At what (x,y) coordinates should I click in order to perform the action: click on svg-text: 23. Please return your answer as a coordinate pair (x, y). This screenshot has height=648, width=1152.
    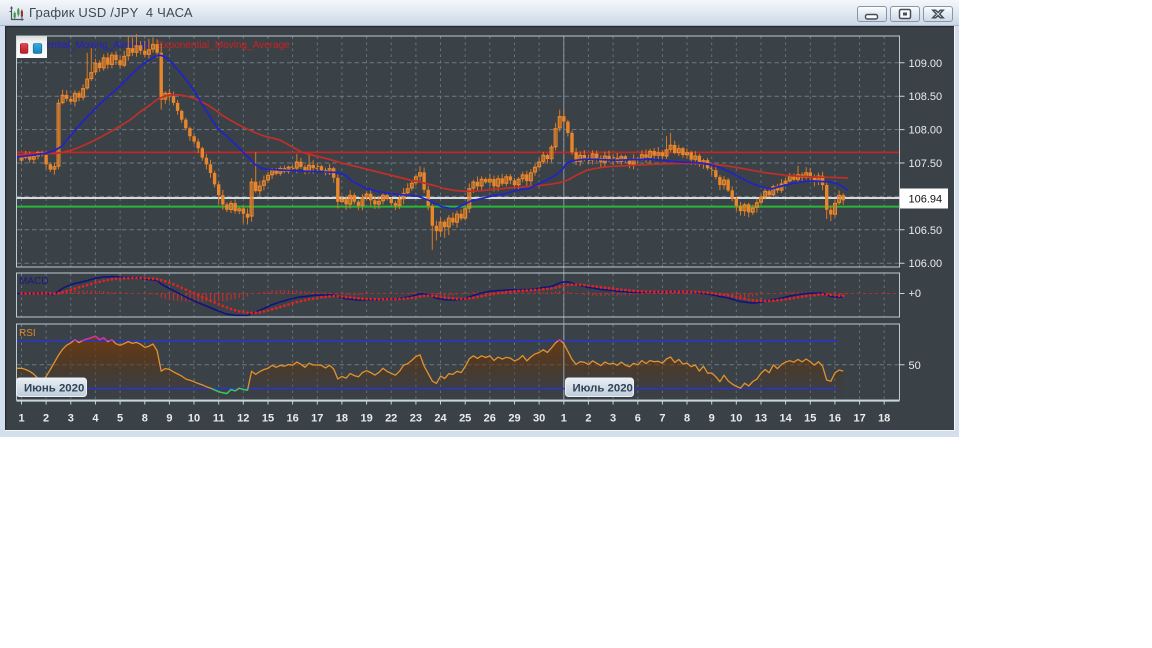
    Looking at the image, I should click on (416, 419).